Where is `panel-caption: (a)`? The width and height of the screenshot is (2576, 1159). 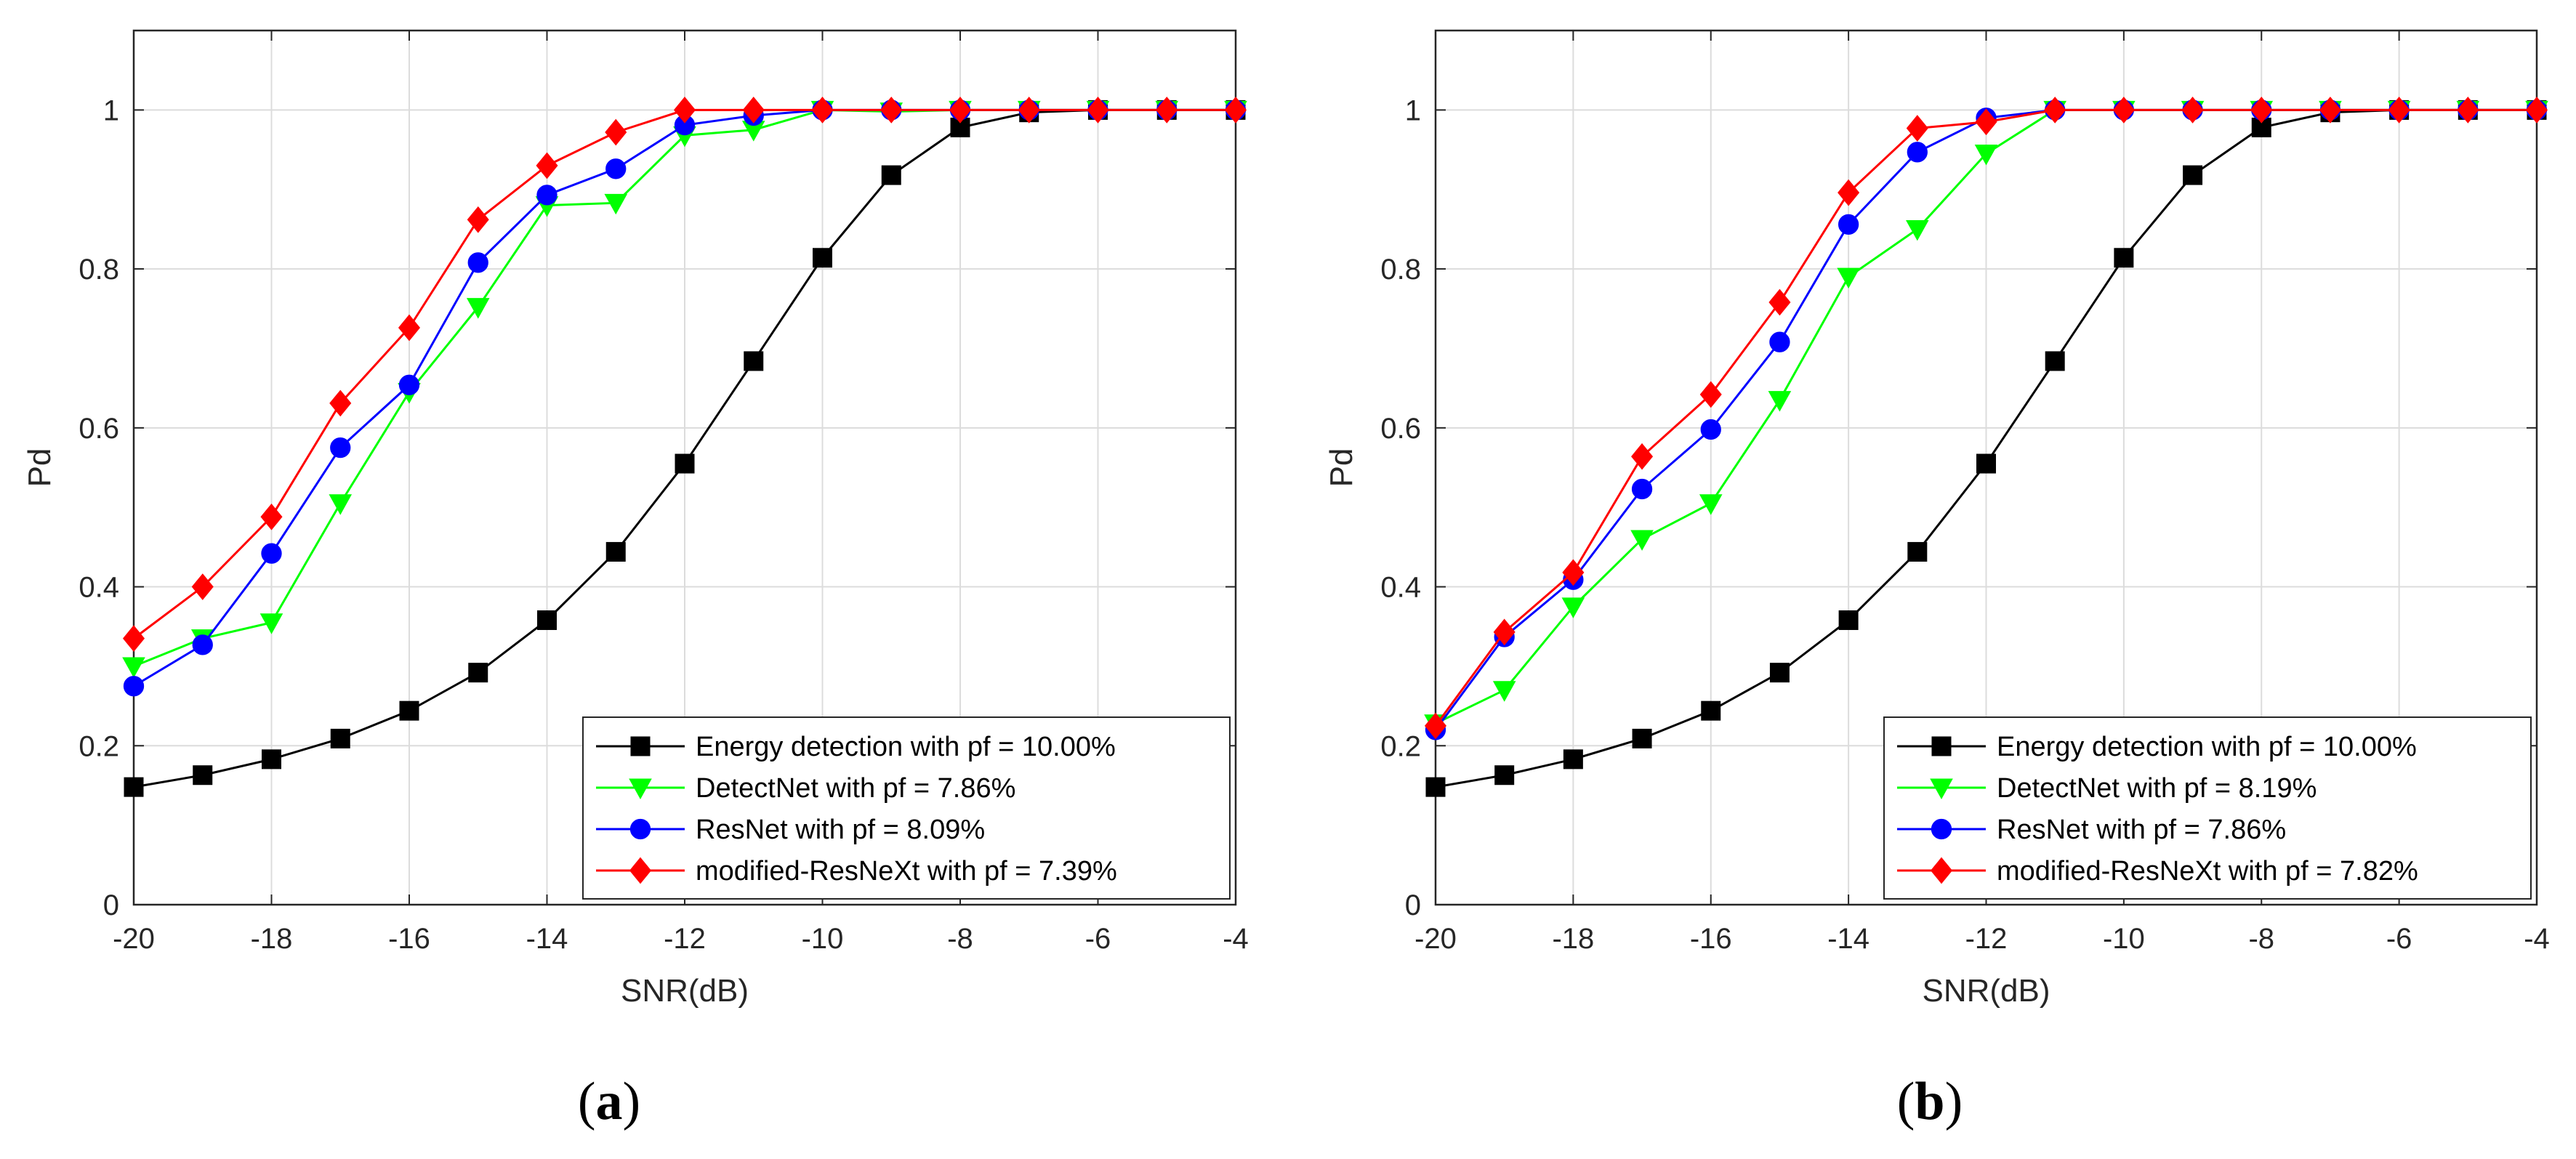
panel-caption: (a) is located at coordinates (609, 1101).